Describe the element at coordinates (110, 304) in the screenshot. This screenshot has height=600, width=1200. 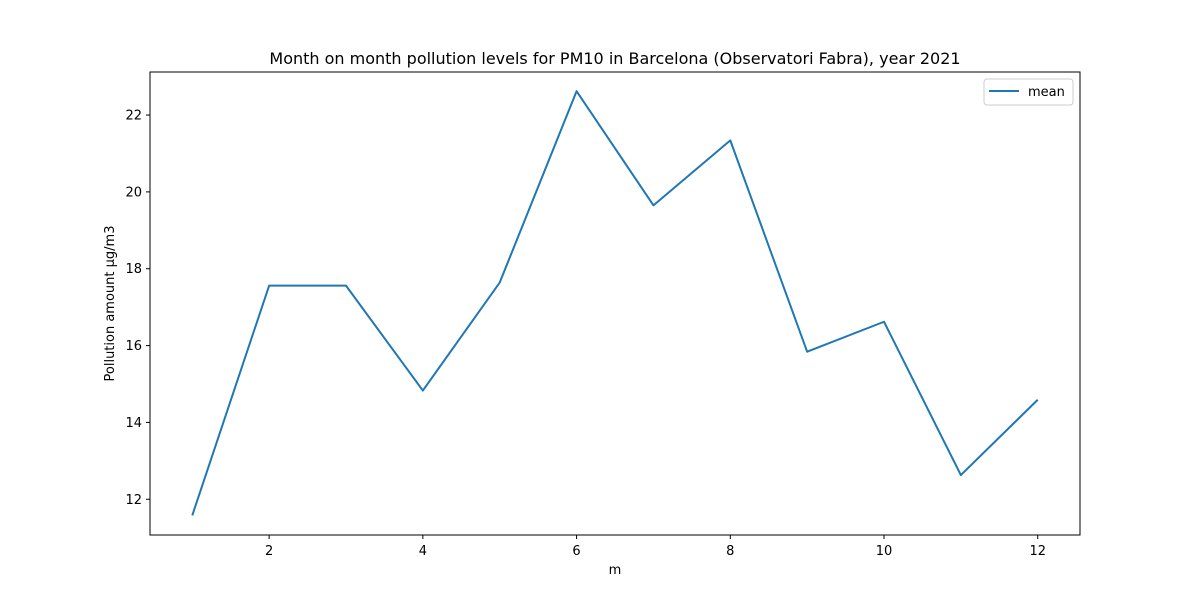
I see `y-axis-label: Pollution amount μg/m3` at that location.